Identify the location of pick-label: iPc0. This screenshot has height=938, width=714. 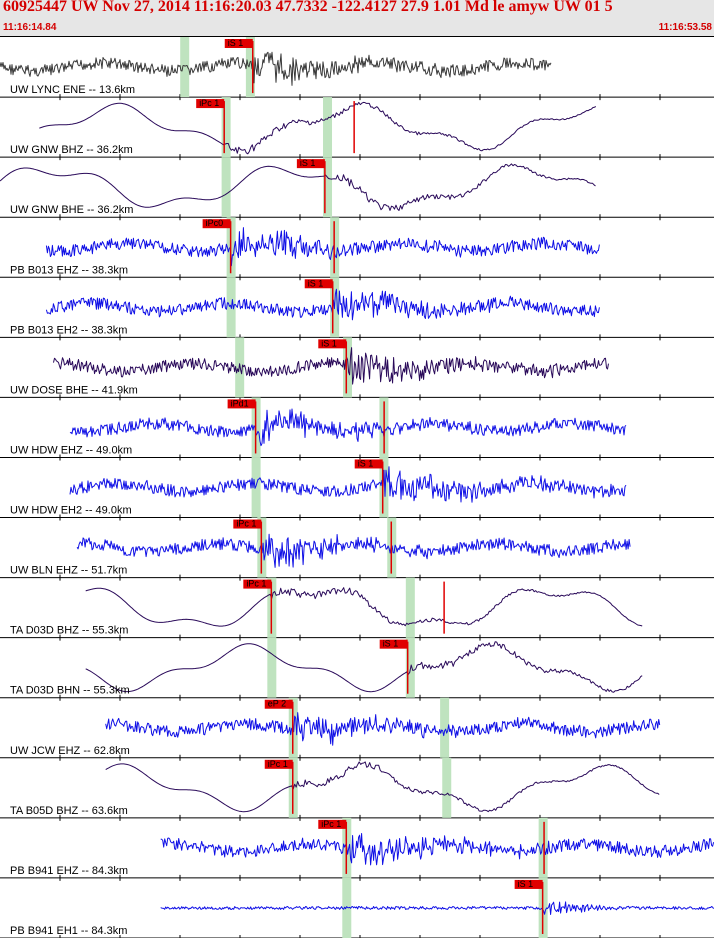
(216, 223).